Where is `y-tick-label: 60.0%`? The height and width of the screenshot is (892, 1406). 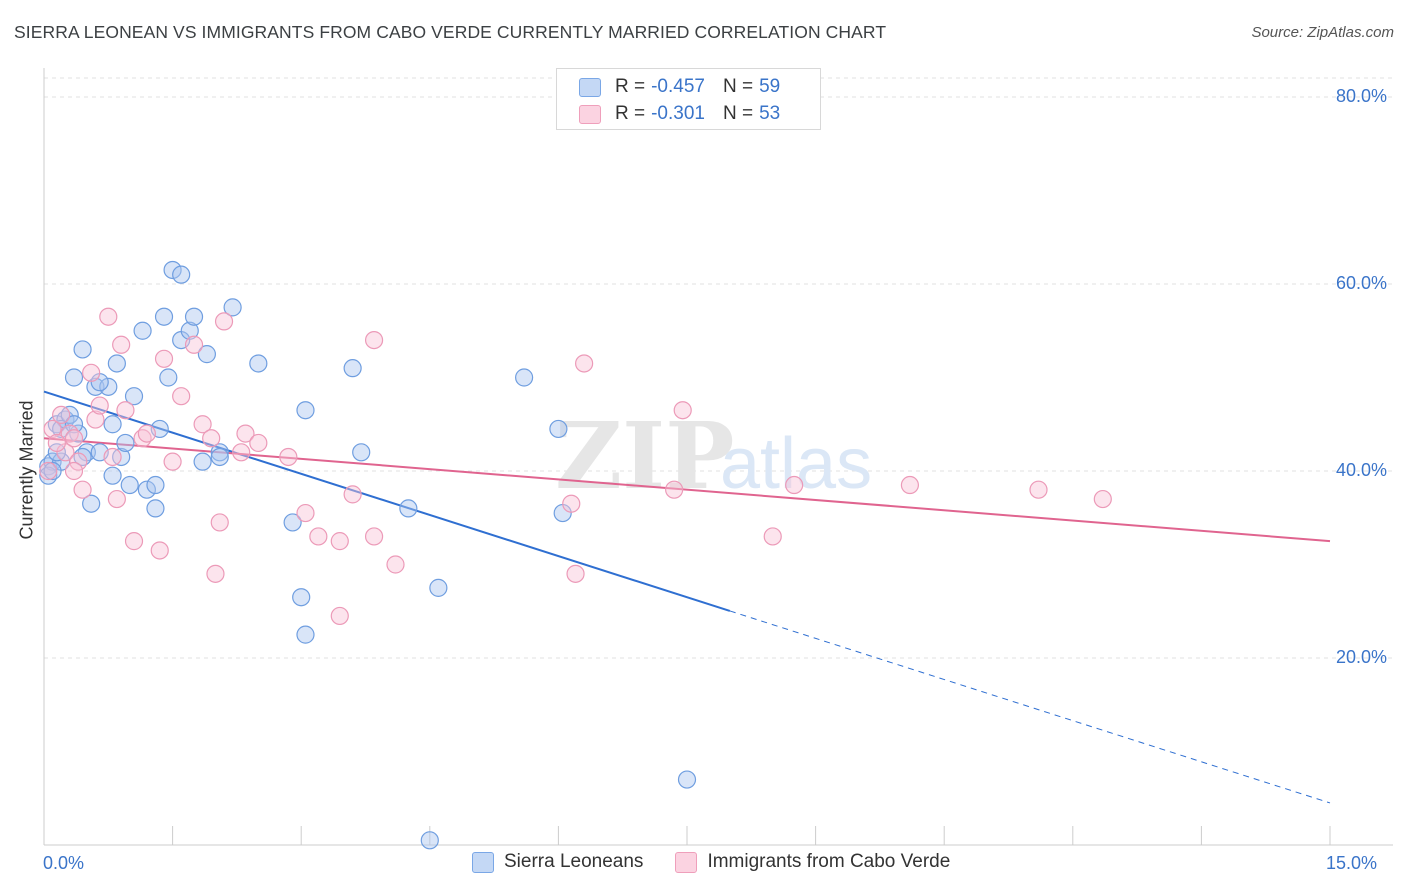
y-tick-label: 60.0% is located at coordinates (1362, 283).